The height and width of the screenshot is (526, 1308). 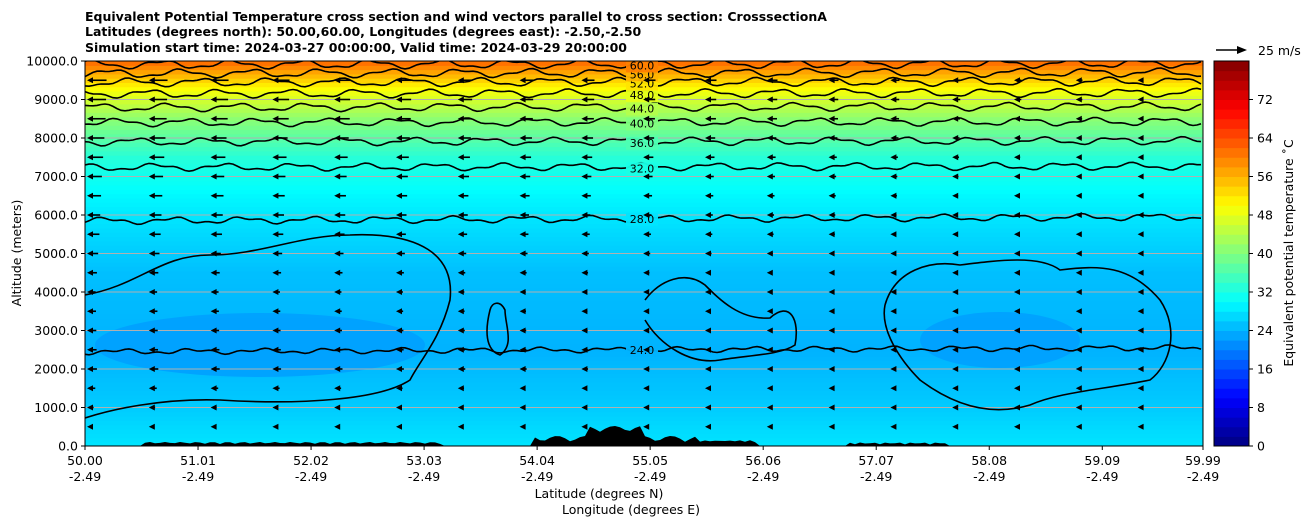 What do you see at coordinates (1265, 330) in the screenshot?
I see `colorbar-tick-label: 24` at bounding box center [1265, 330].